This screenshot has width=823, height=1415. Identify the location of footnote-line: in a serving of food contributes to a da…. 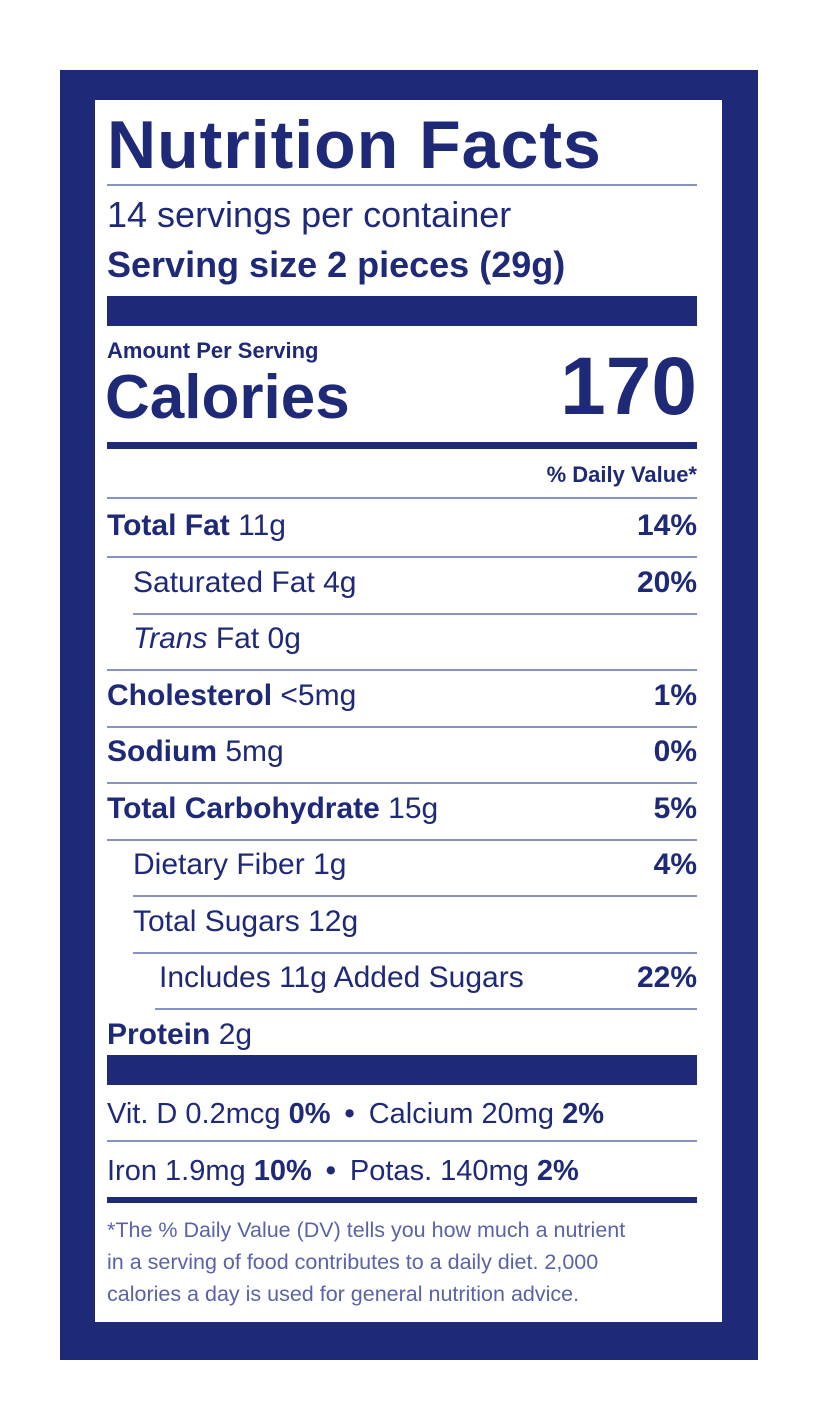
(353, 1262).